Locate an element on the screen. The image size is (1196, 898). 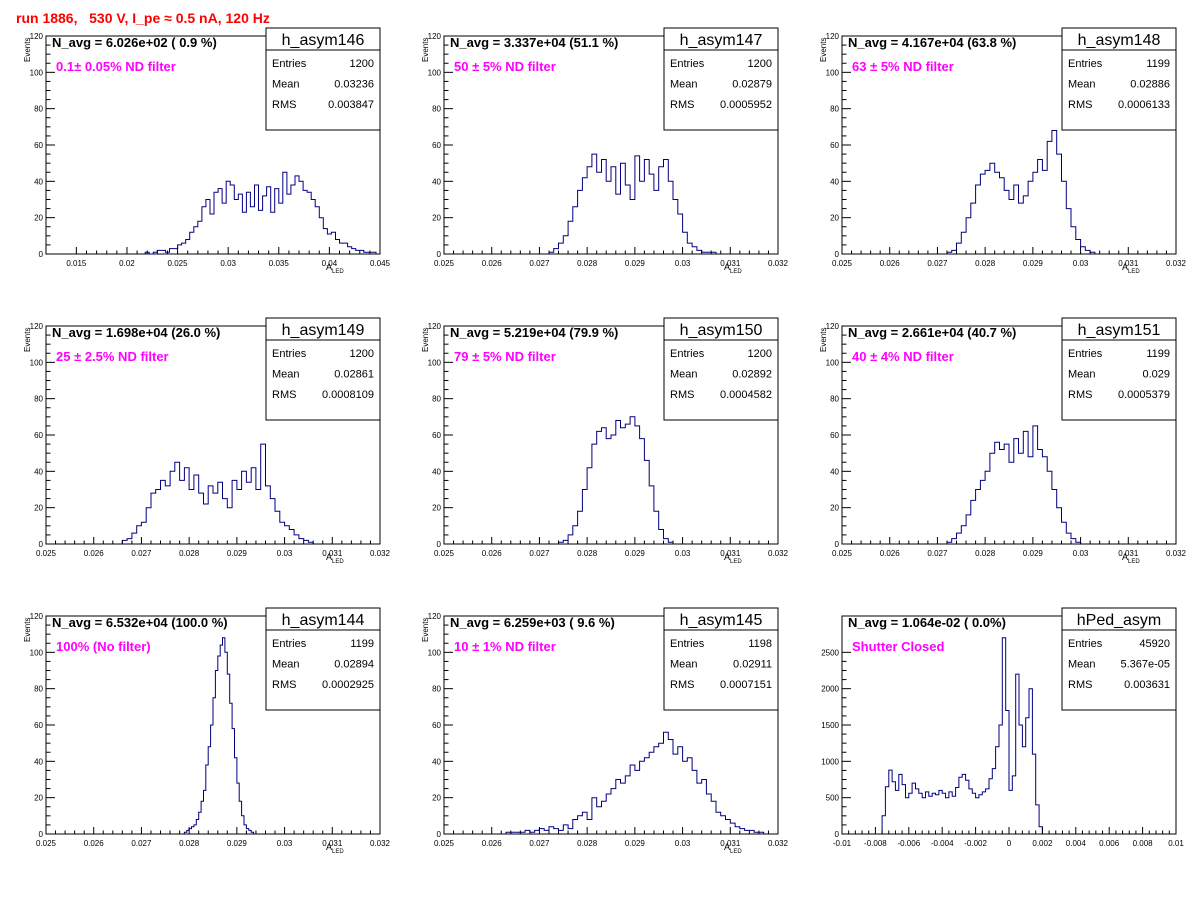
stats-mean-value: 0.02892 is located at coordinates (752, 375).